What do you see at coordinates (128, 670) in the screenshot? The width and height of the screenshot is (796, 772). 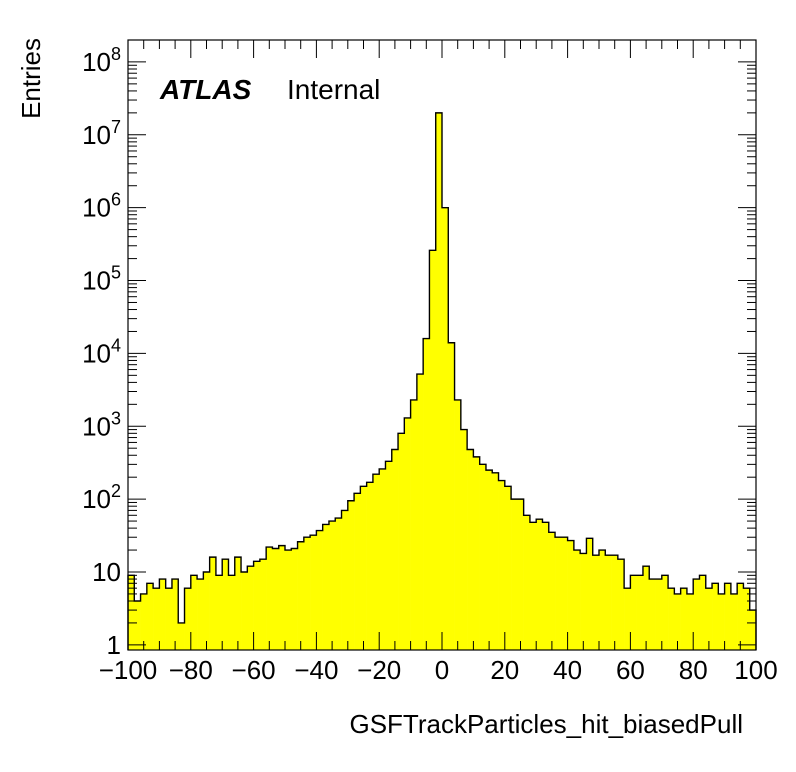 I see `x-tick-label: −100` at bounding box center [128, 670].